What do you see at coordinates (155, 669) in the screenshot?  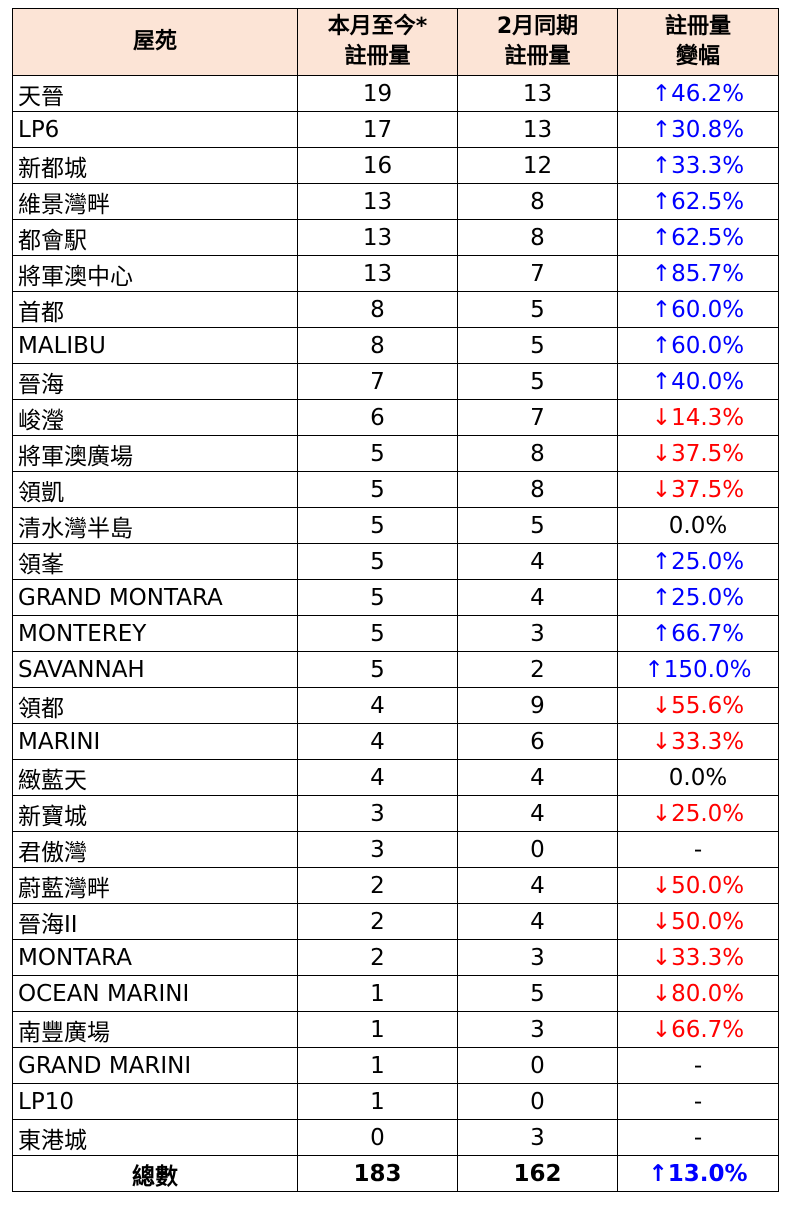 I see `estate-name: SAVANNAH` at bounding box center [155, 669].